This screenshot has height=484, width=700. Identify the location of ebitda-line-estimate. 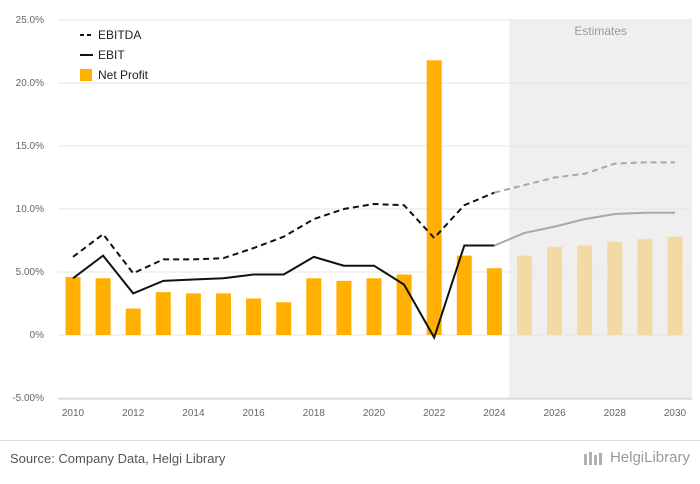
(584, 177).